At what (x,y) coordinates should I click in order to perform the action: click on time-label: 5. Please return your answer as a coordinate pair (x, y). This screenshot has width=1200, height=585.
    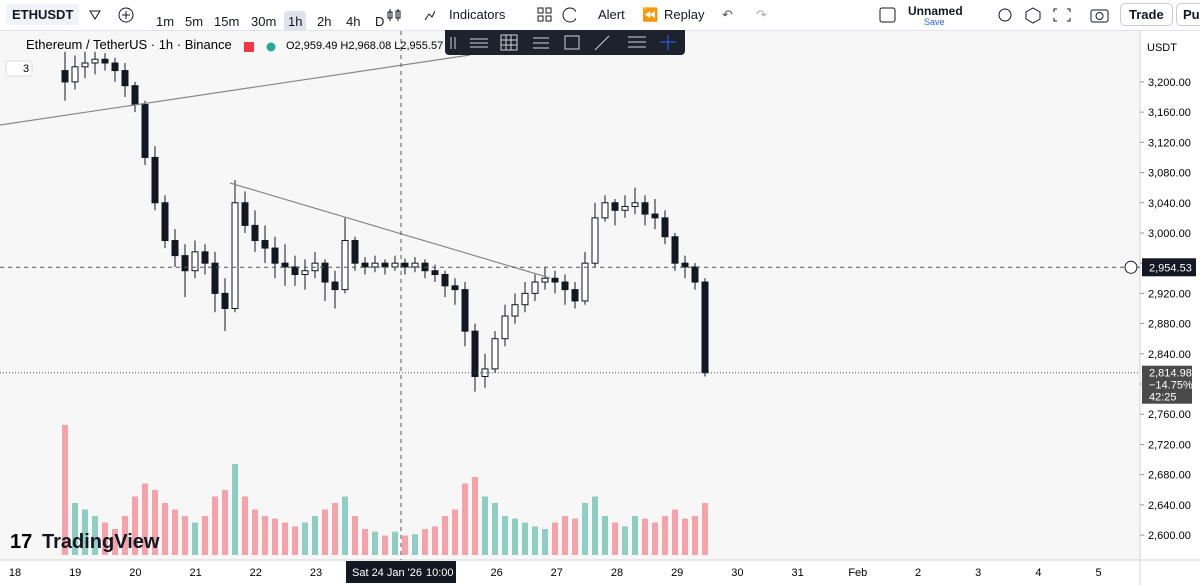
    Looking at the image, I should click on (1099, 573).